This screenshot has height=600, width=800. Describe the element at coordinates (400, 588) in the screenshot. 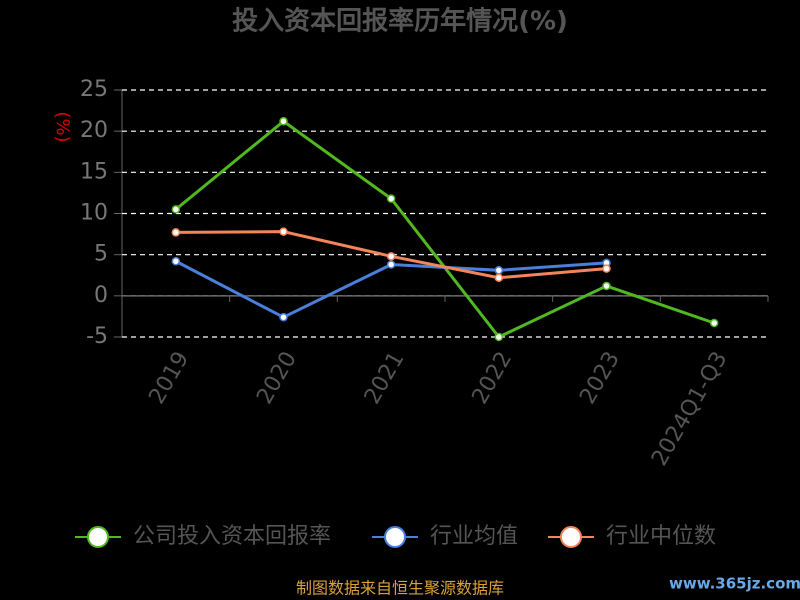

I see `source-note: 制图数据来自恒生聚源数据库` at that location.